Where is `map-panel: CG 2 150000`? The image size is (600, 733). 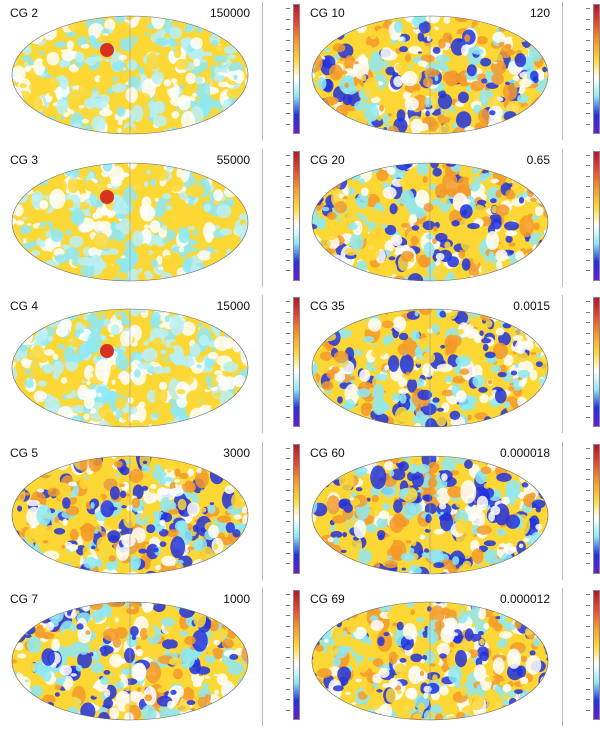
map-panel: CG 2 150000 is located at coordinates (150, 73).